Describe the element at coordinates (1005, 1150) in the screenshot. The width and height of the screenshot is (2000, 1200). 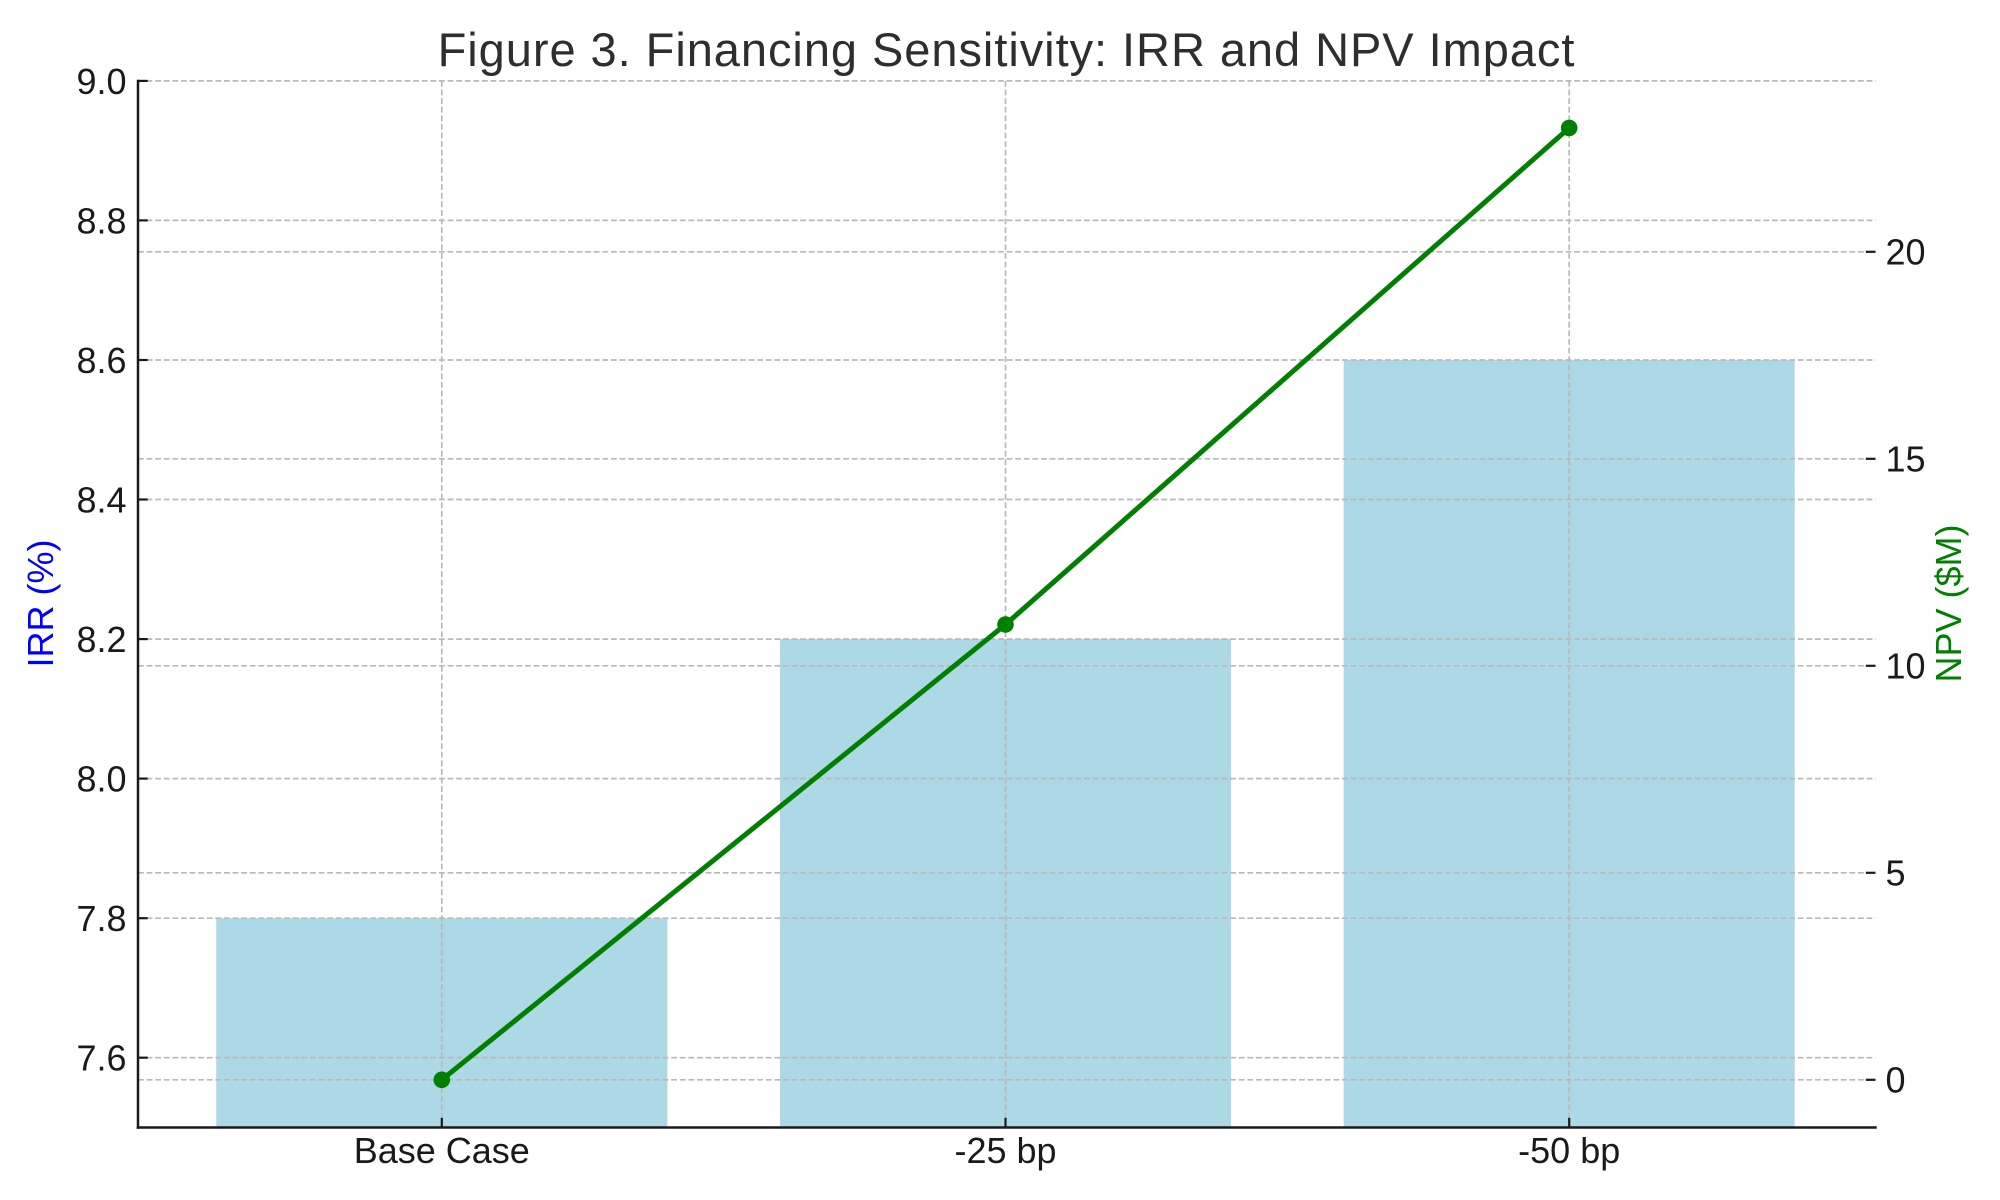
I see `svg-text: -25 bp` at that location.